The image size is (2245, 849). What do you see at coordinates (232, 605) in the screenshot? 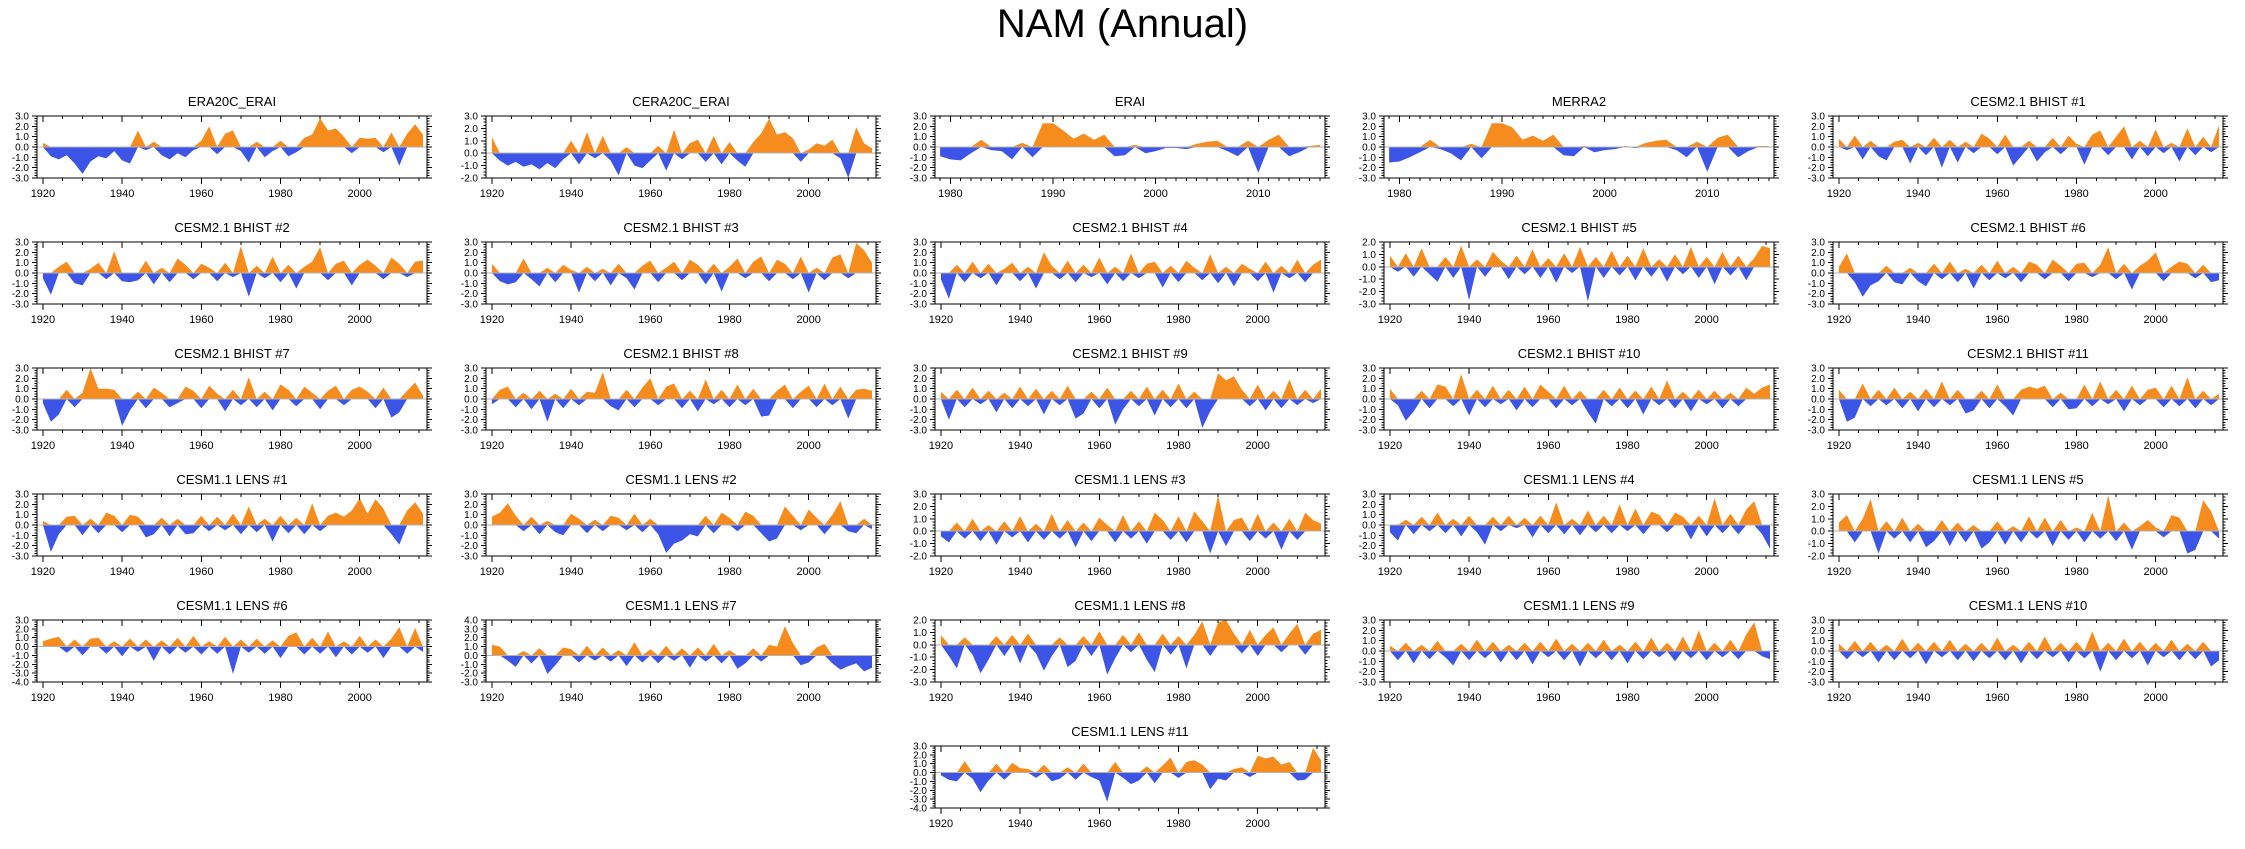
I see `panel-title: CESM1.1 LENS #6` at bounding box center [232, 605].